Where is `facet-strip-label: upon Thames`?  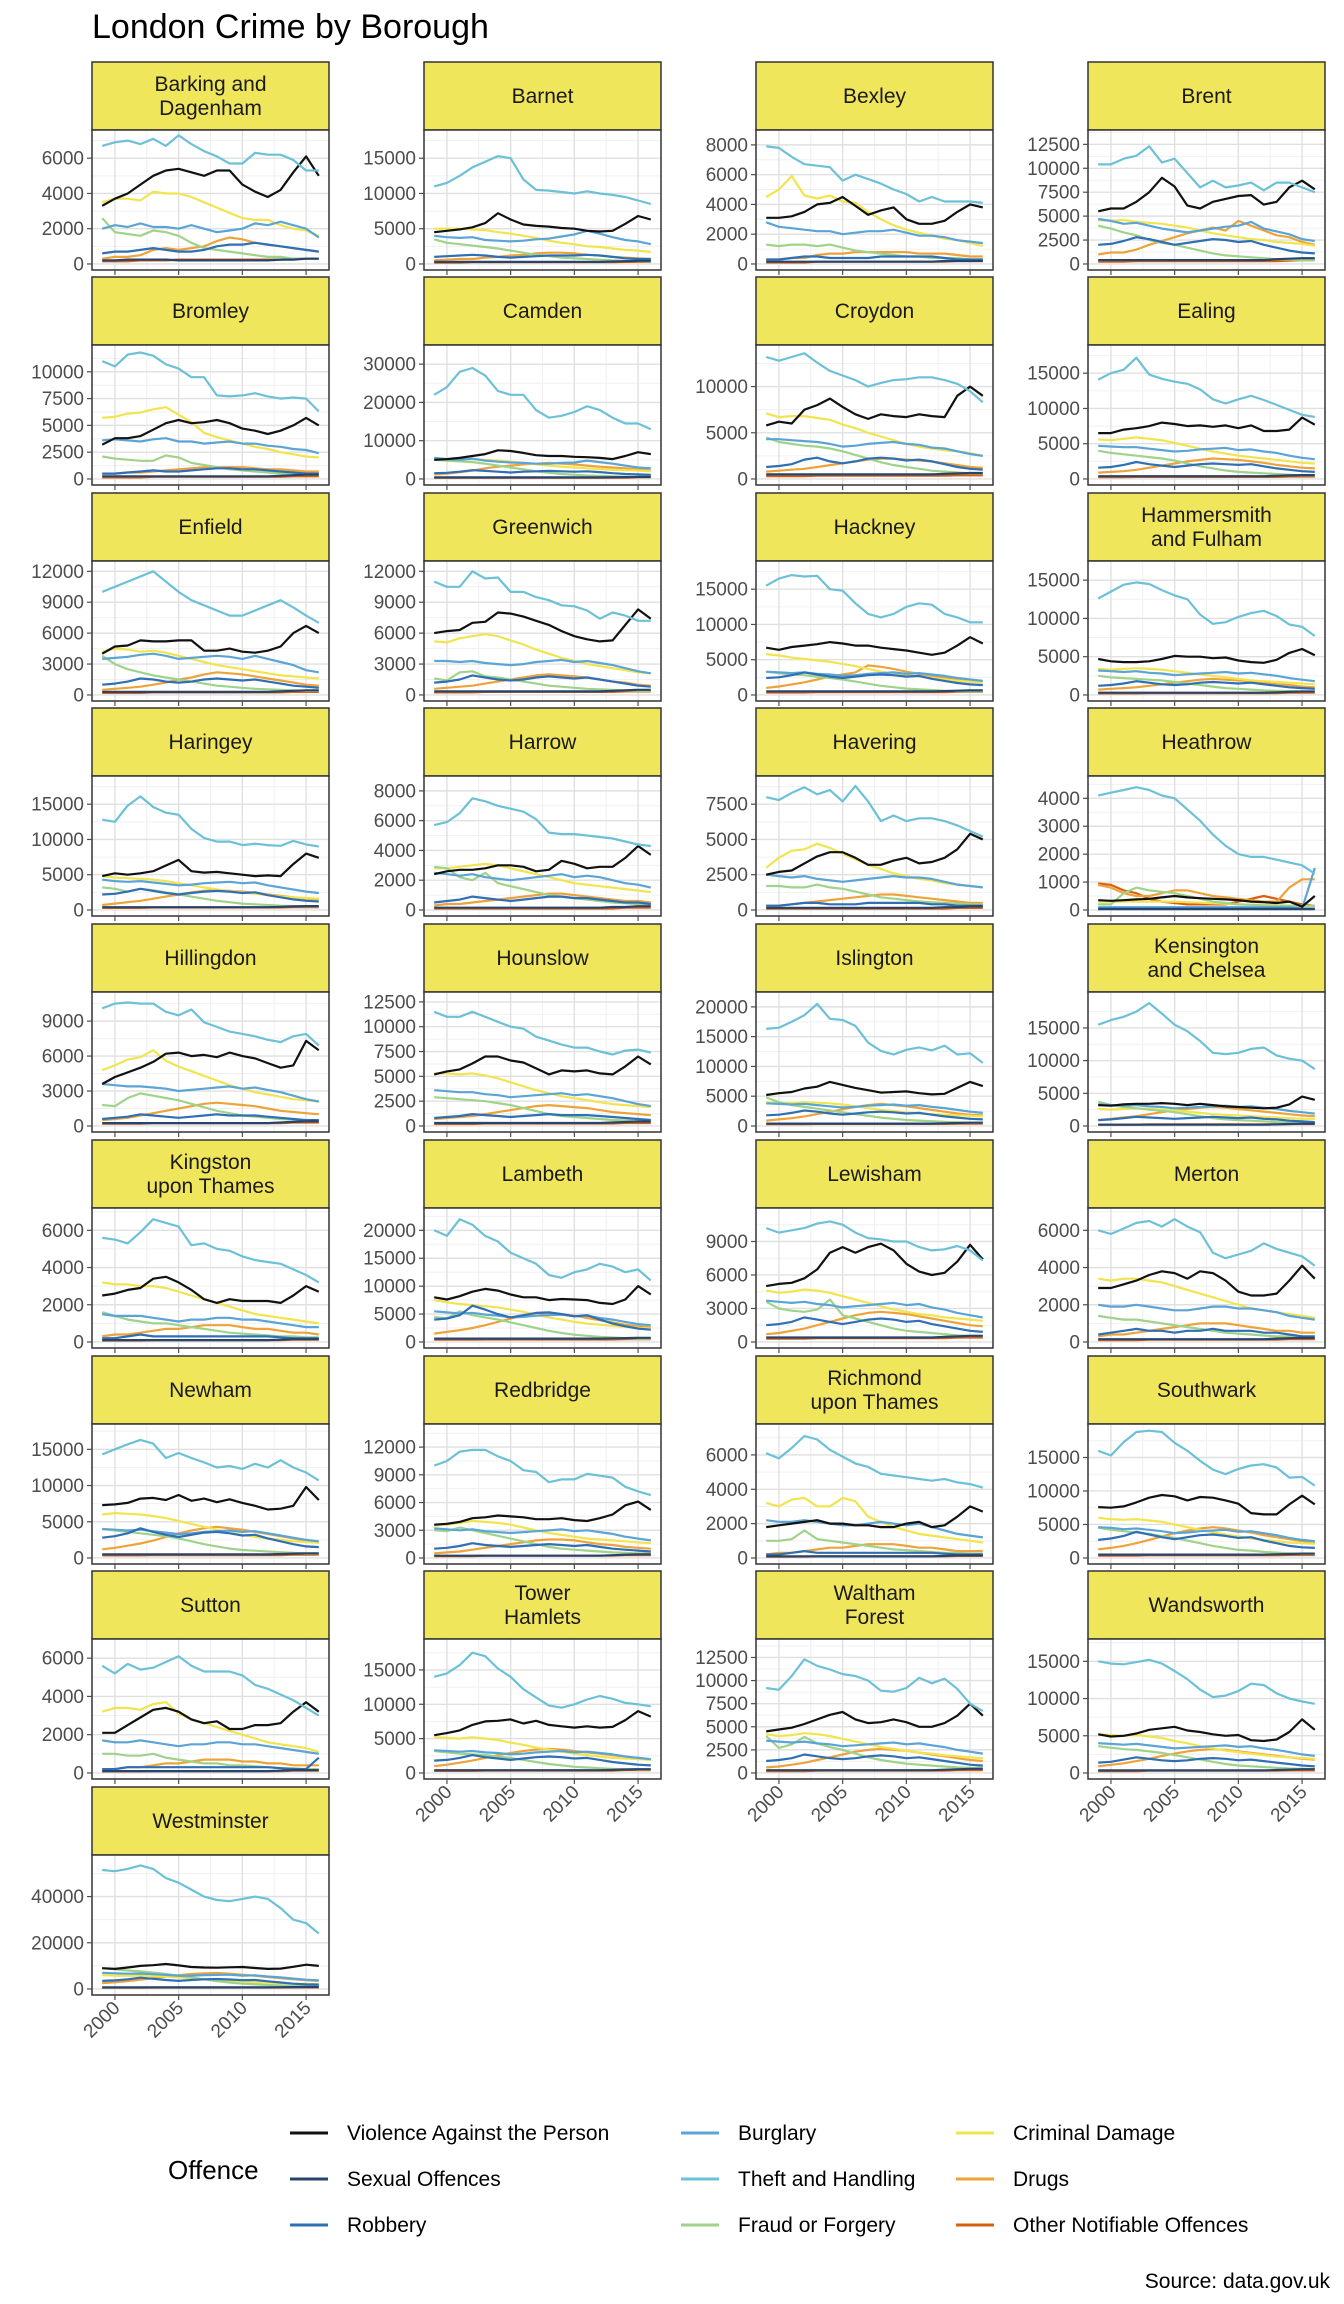
facet-strip-label: upon Thames is located at coordinates (210, 1186).